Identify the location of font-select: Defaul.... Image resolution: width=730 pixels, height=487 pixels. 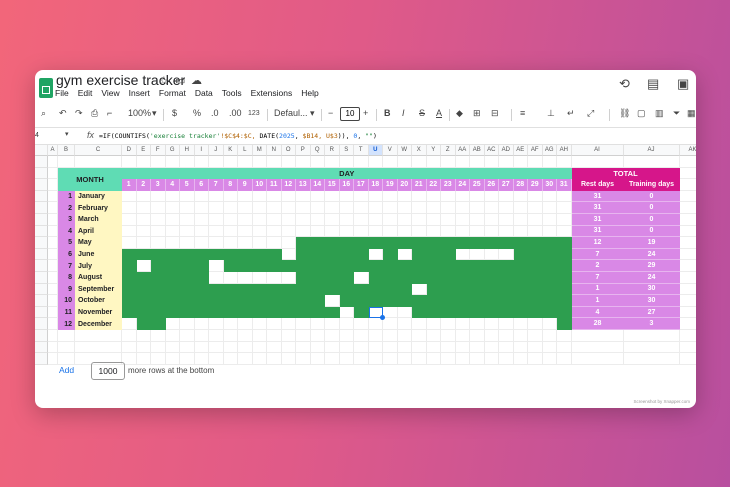
(291, 113).